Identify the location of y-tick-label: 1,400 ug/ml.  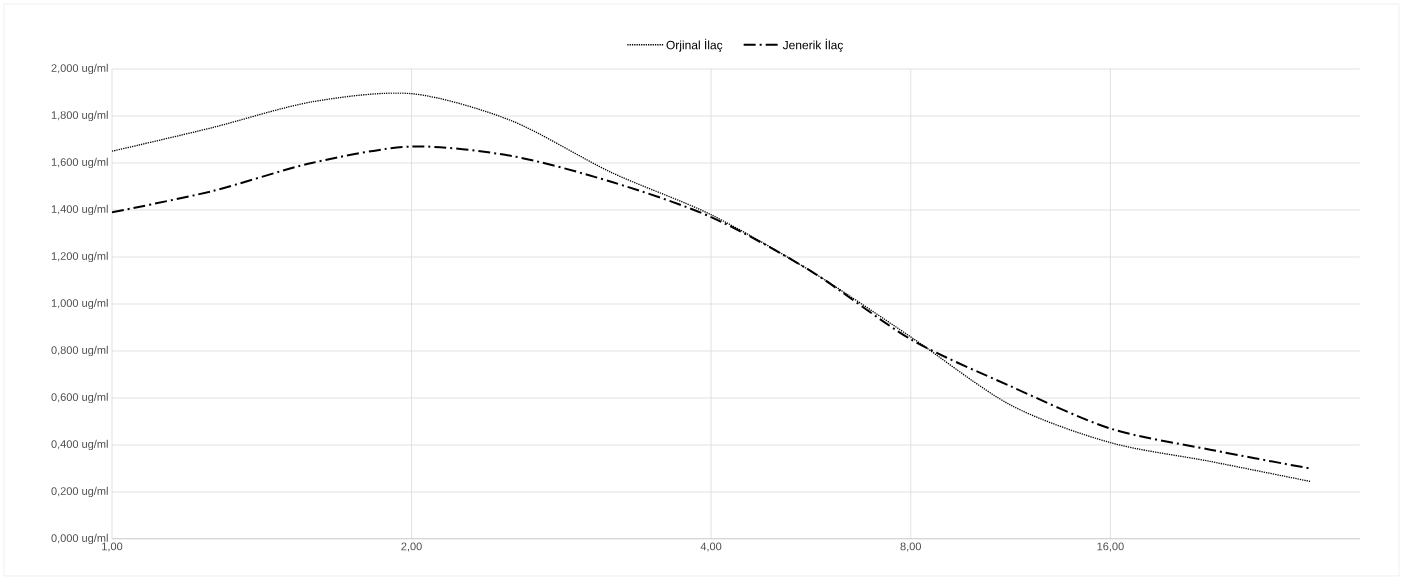
(79, 210).